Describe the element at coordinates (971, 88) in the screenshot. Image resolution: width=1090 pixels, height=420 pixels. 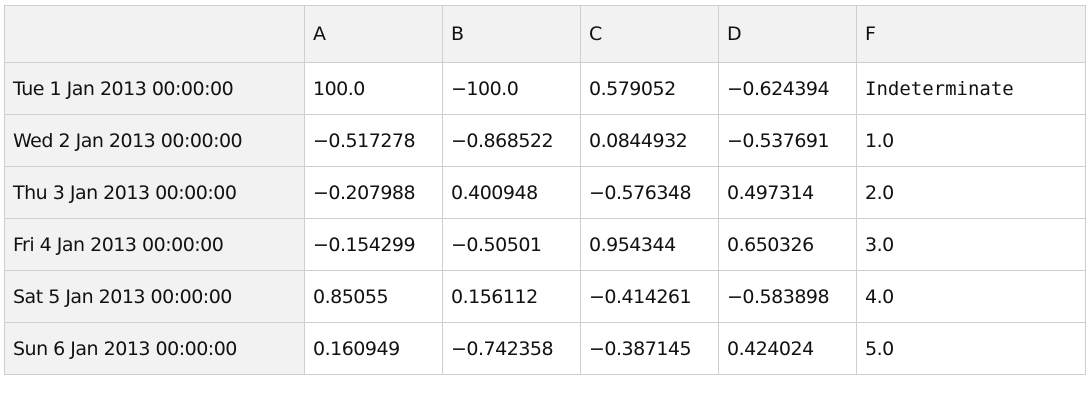
I see `table-cell: Indeterminate` at that location.